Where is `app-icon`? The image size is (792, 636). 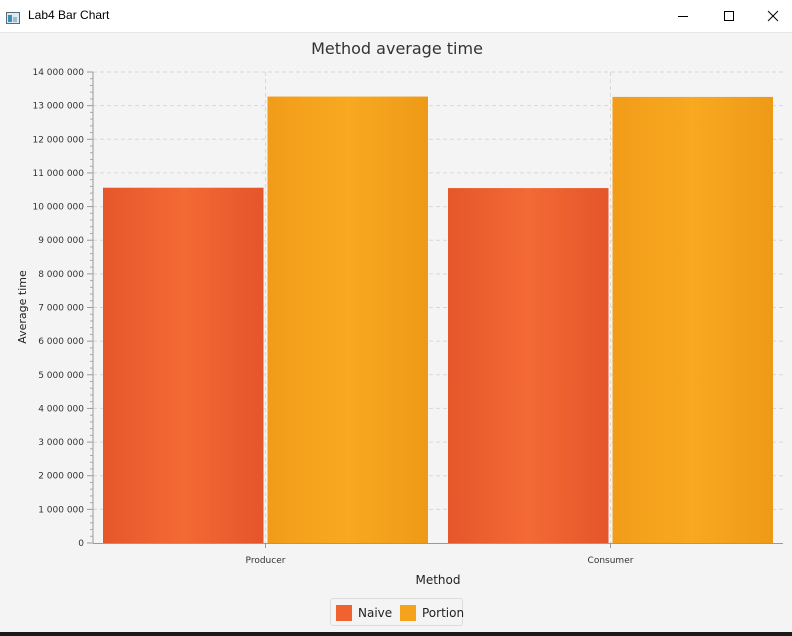
app-icon is located at coordinates (13, 16).